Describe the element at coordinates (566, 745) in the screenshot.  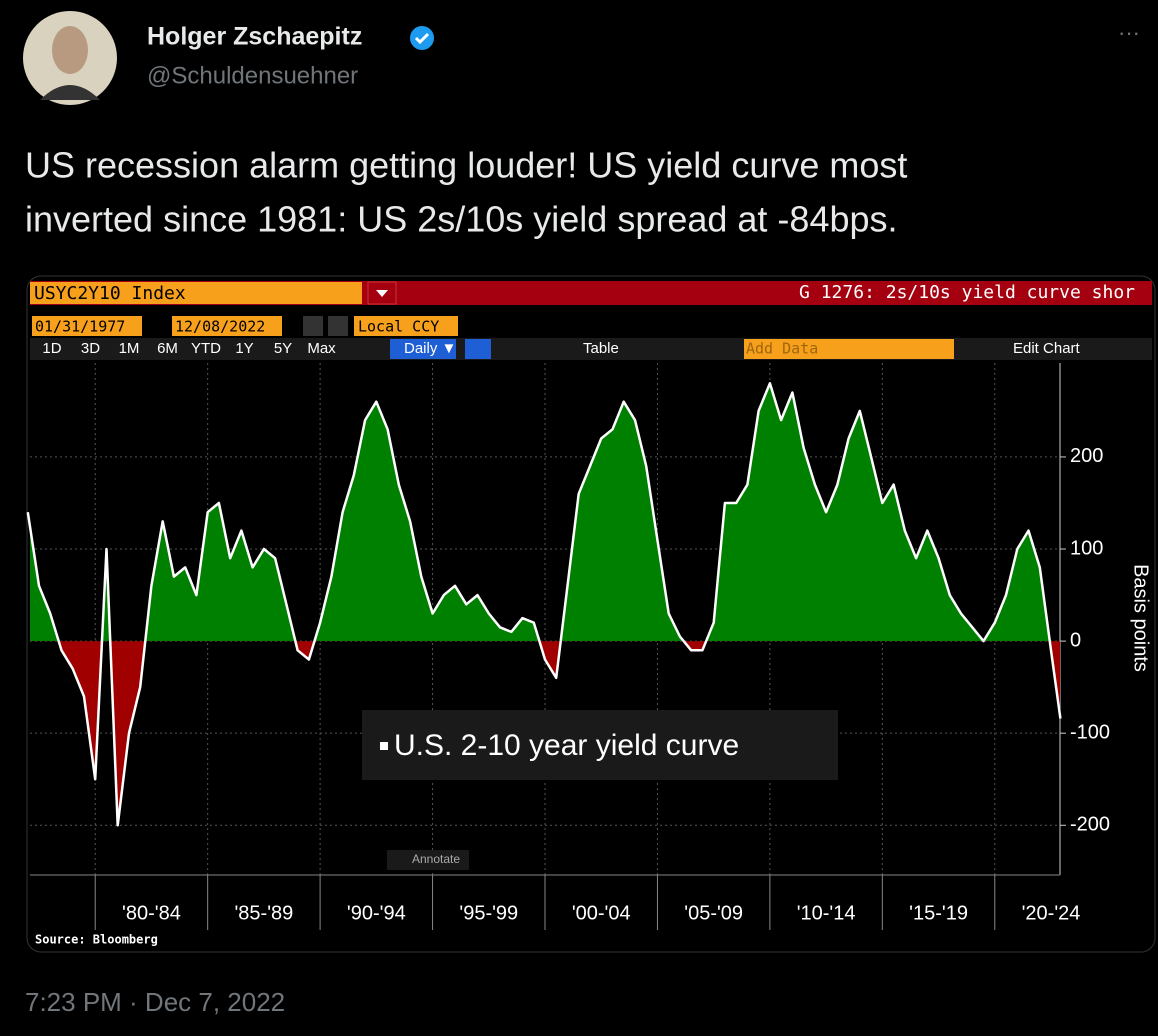
I see `legend-label: U.S. 2-10 year yield curve` at that location.